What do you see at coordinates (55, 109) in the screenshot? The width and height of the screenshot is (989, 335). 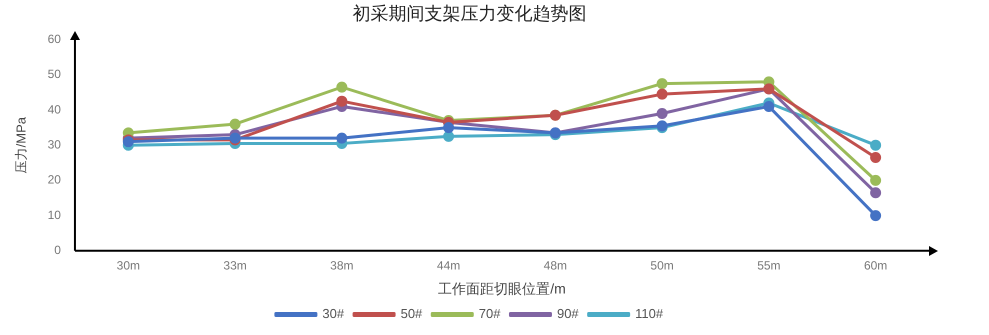 I see `y-tick-label: 40` at bounding box center [55, 109].